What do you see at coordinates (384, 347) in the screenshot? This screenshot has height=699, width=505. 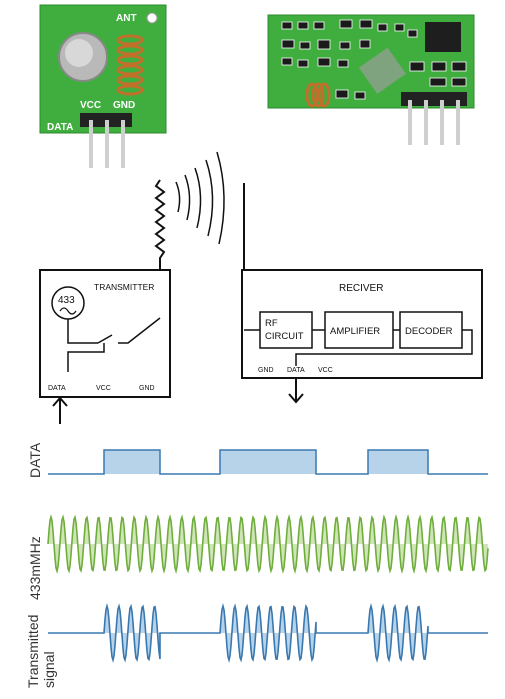 I see `decoder-output-wire` at bounding box center [384, 347].